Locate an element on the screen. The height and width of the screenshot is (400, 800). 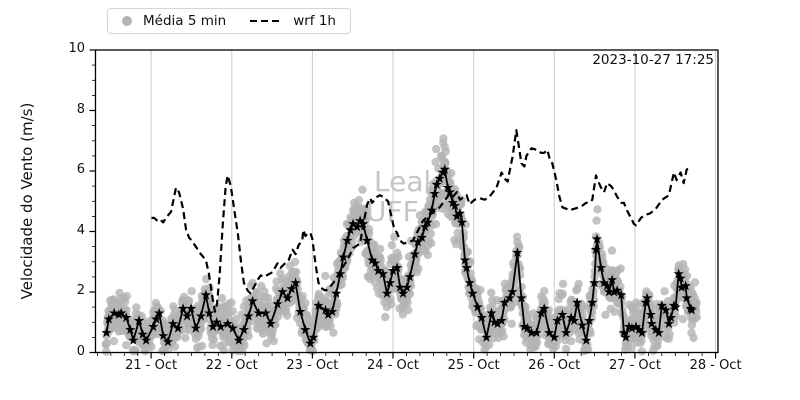
x-tick-label: 27 - Oct is located at coordinates (634, 365).